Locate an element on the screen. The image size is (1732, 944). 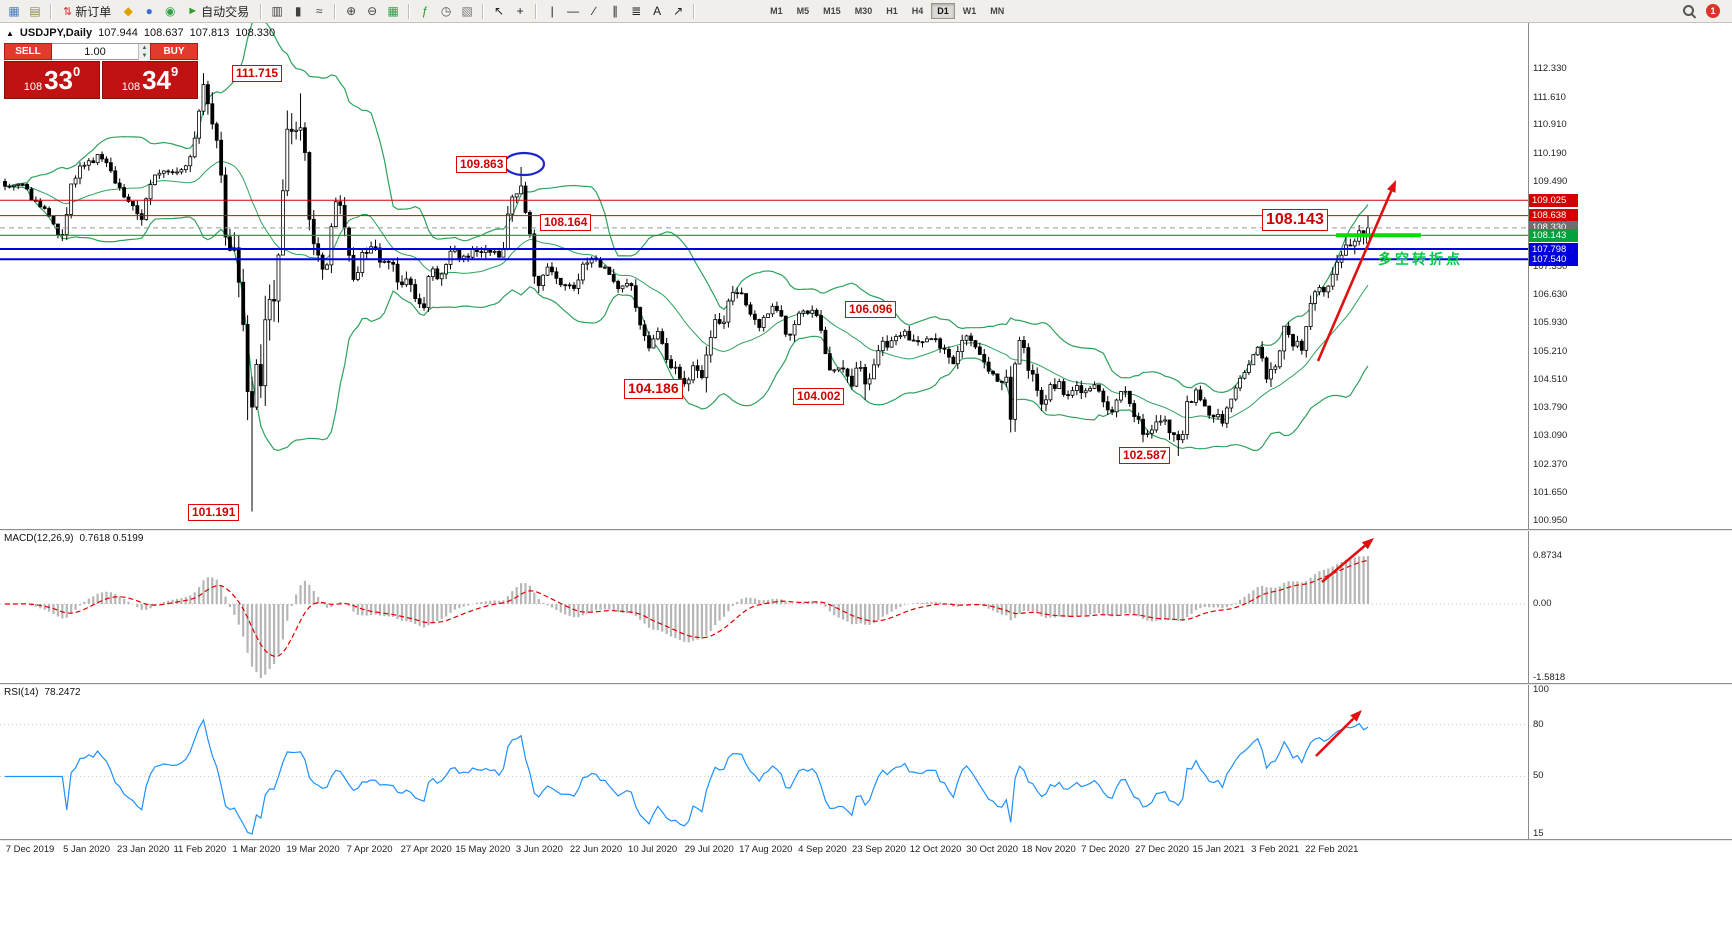
ask-pip: 9 is located at coordinates (175, 71).